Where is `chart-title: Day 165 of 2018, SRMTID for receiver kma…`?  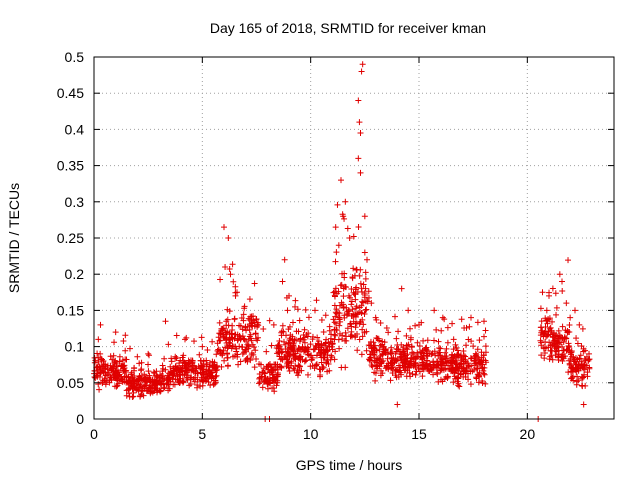 chart-title: Day 165 of 2018, SRMTID for receiver kma… is located at coordinates (348, 28).